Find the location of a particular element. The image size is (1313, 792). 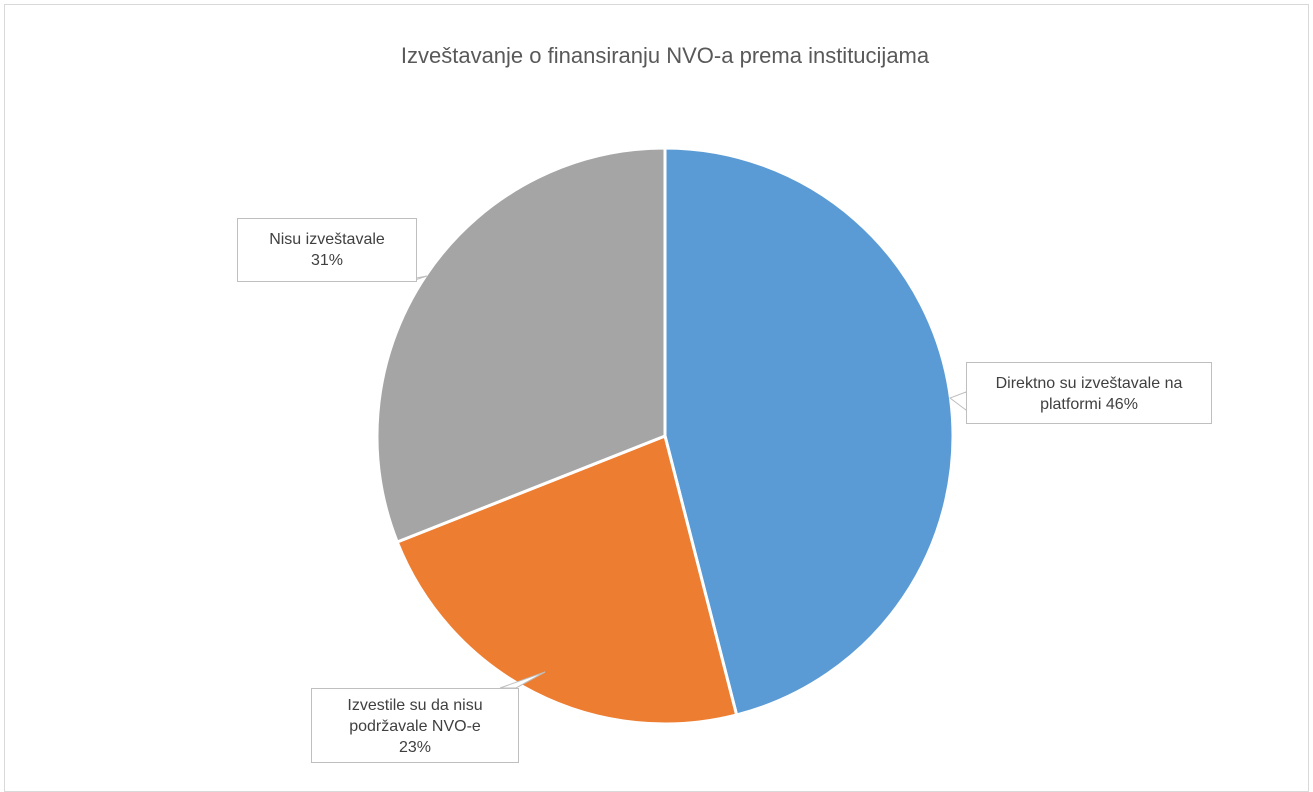

label-value: 23% is located at coordinates (415, 747).